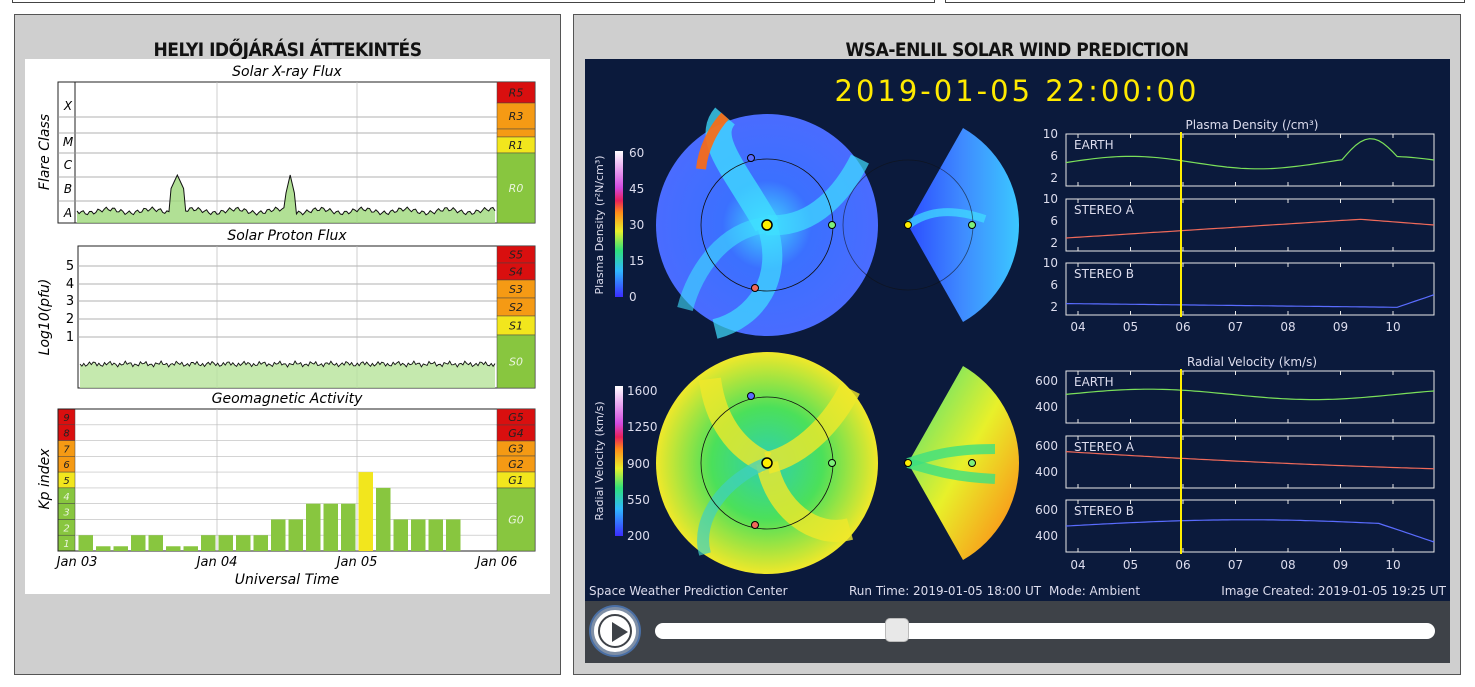 This screenshot has height=687, width=1475. I want to click on density-cbar-tick-0: 0, so click(633, 297).